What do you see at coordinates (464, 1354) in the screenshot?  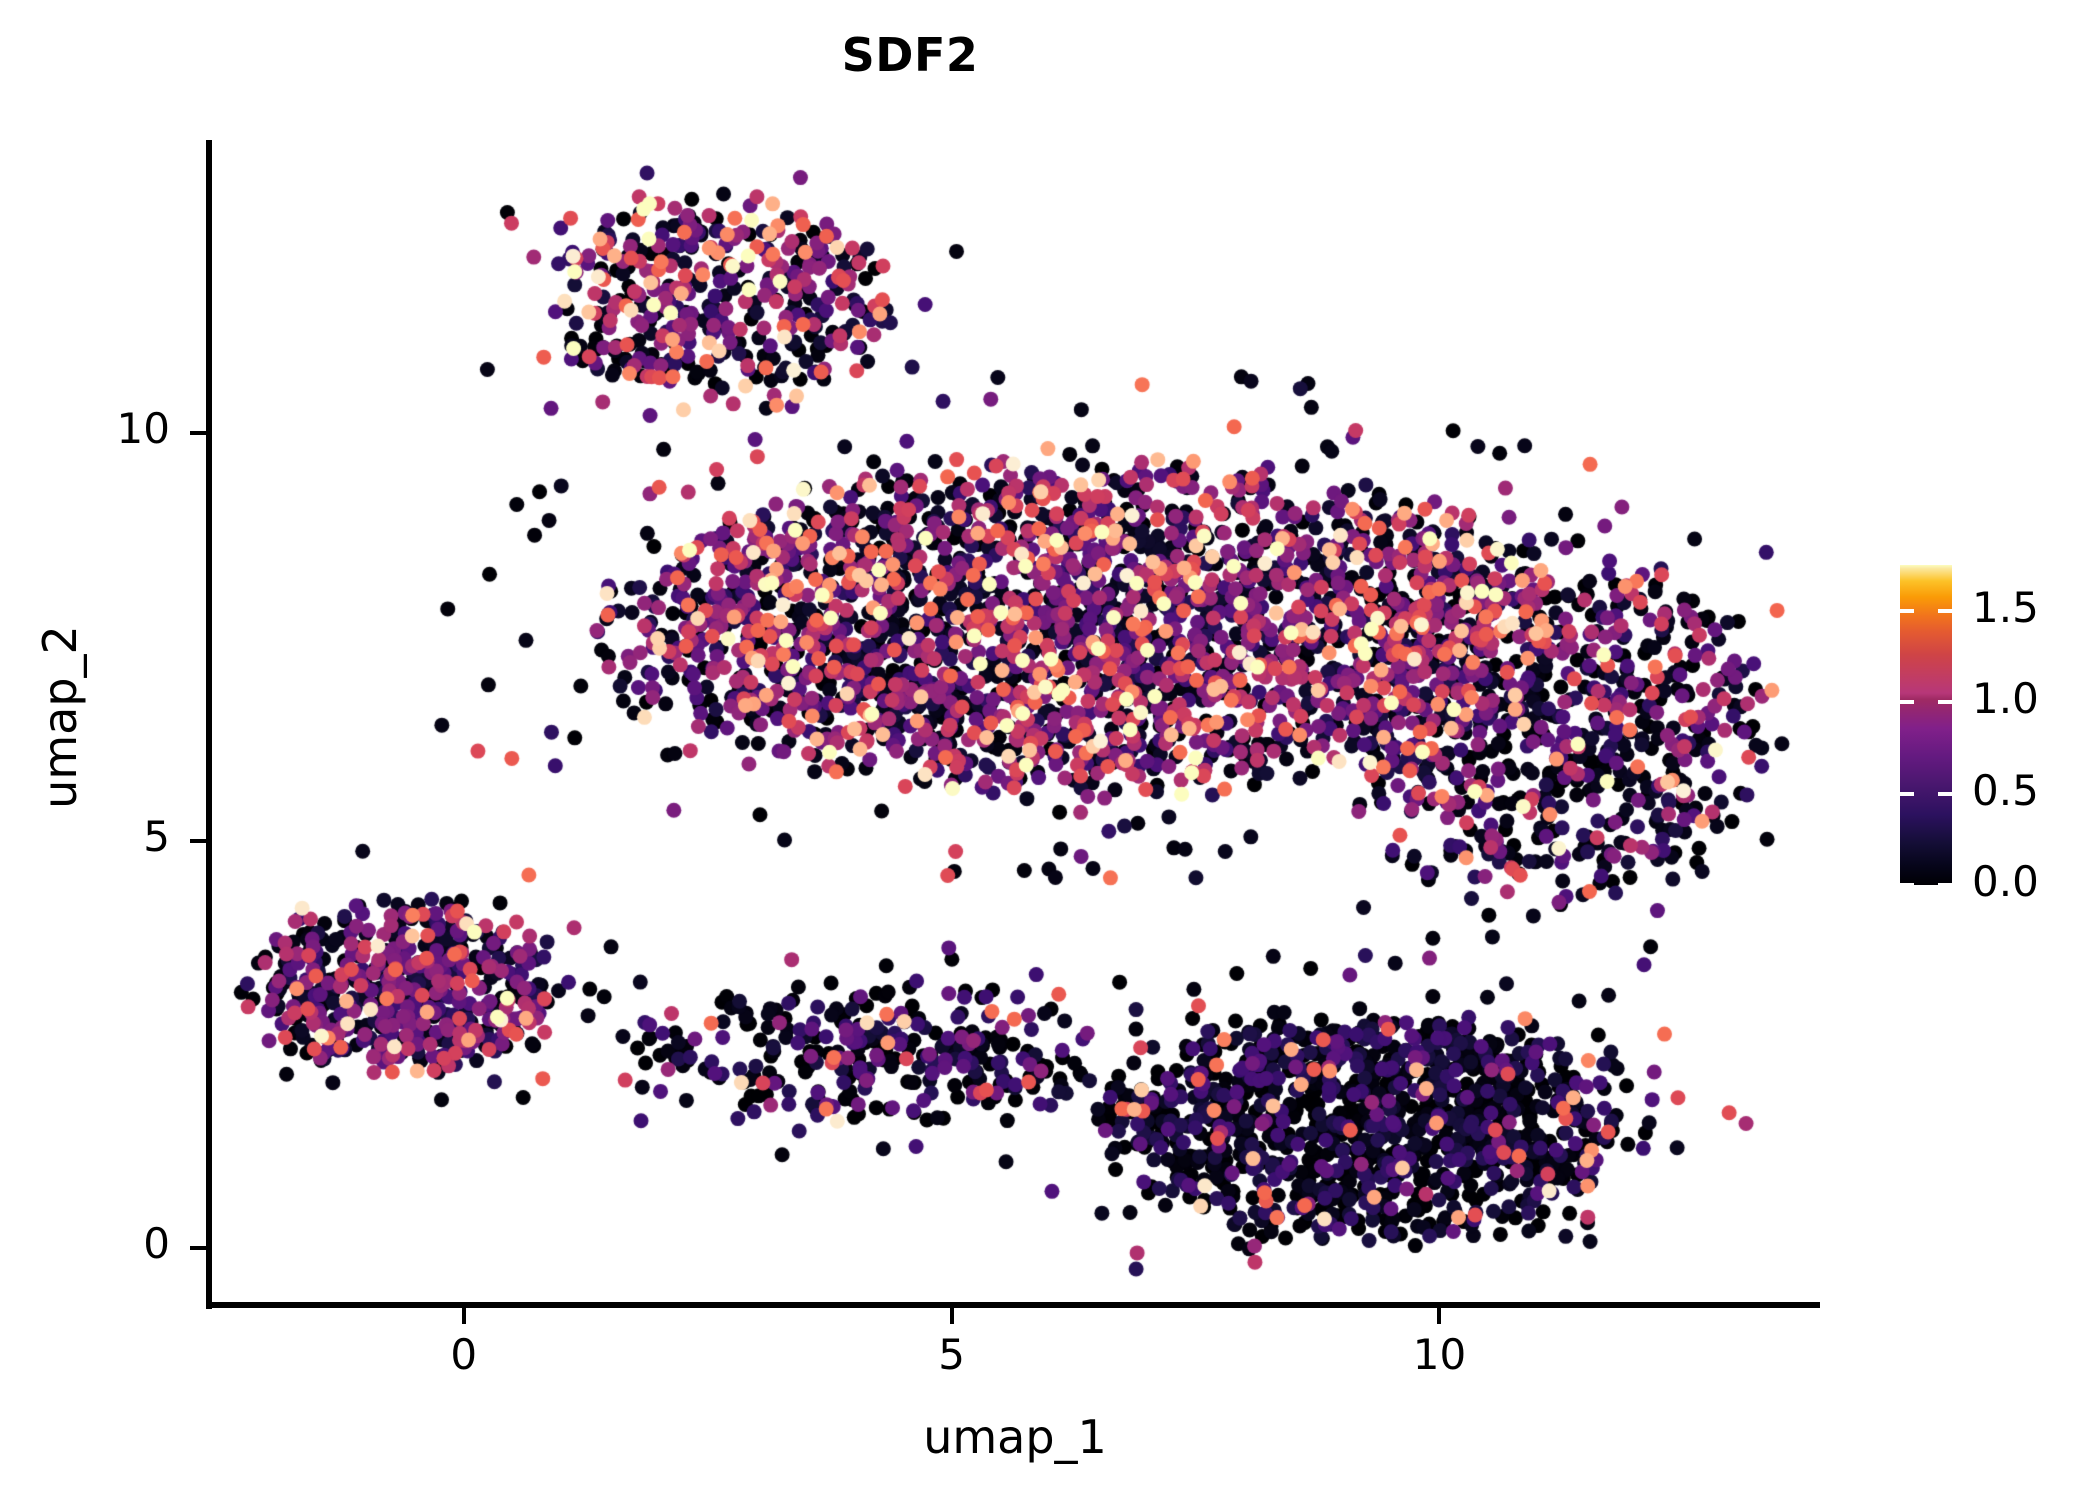 I see `x-tick-label: 0` at bounding box center [464, 1354].